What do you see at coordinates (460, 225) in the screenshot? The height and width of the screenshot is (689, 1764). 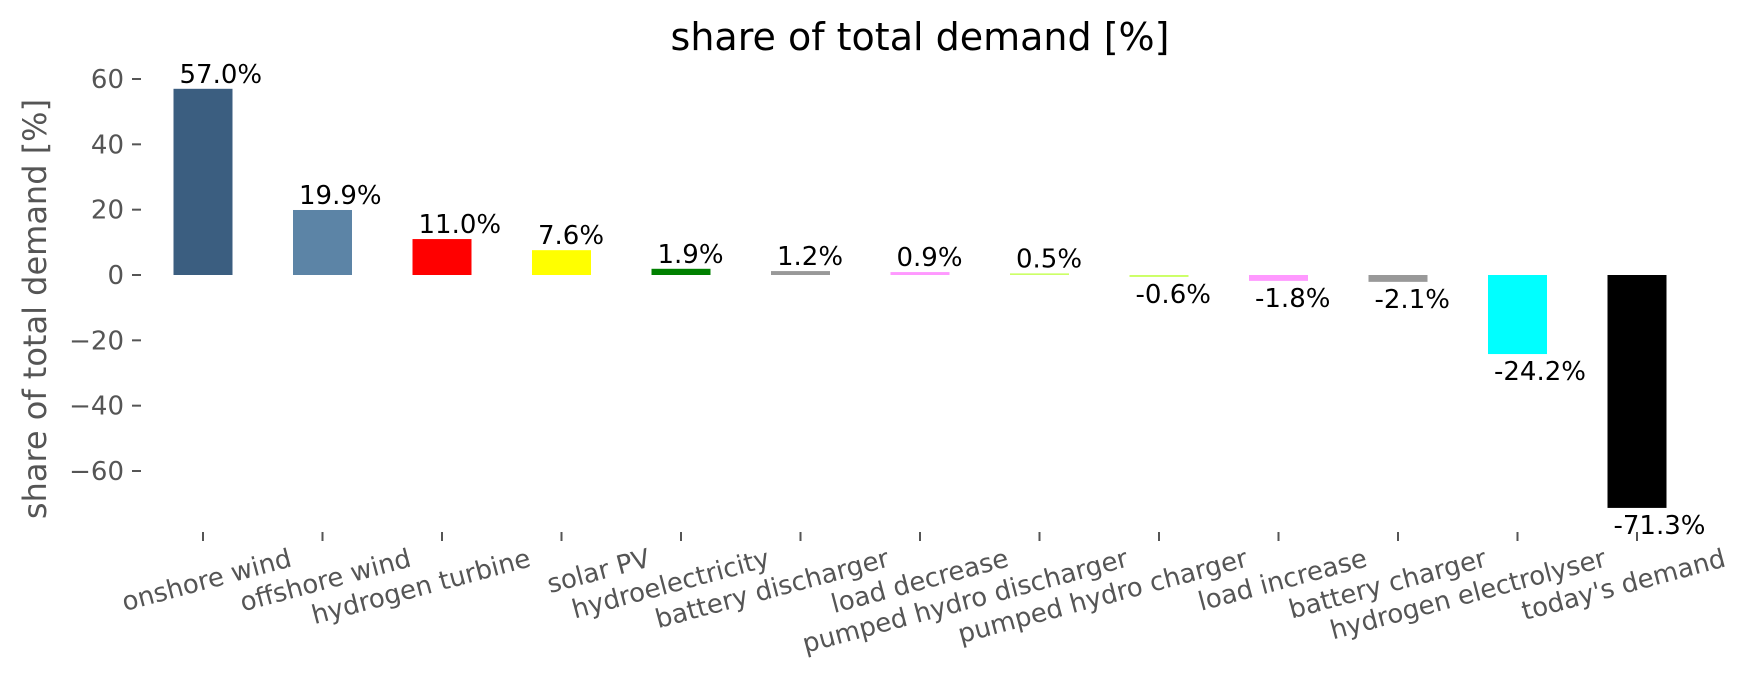 I see `bar-value-label: 11.0%` at bounding box center [460, 225].